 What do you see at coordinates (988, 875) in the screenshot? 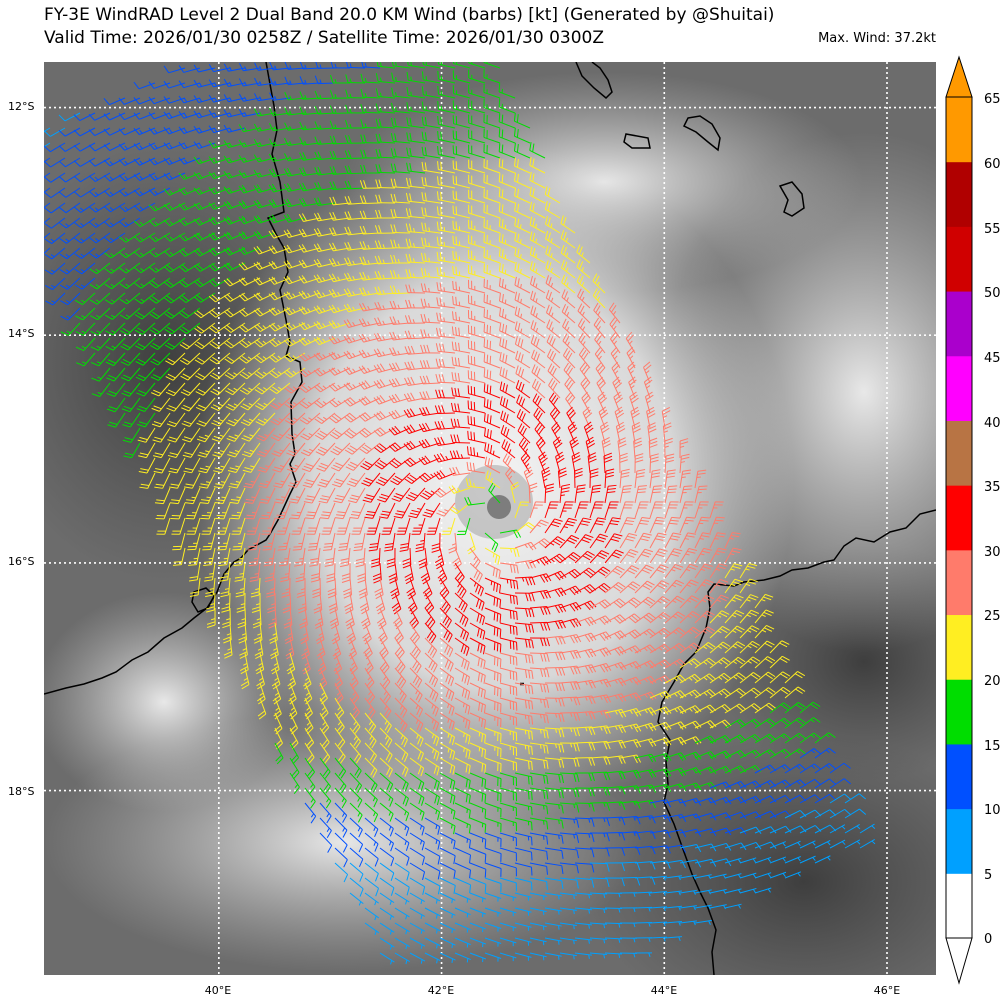
I see `colorbar-label-5: 5` at bounding box center [988, 875].